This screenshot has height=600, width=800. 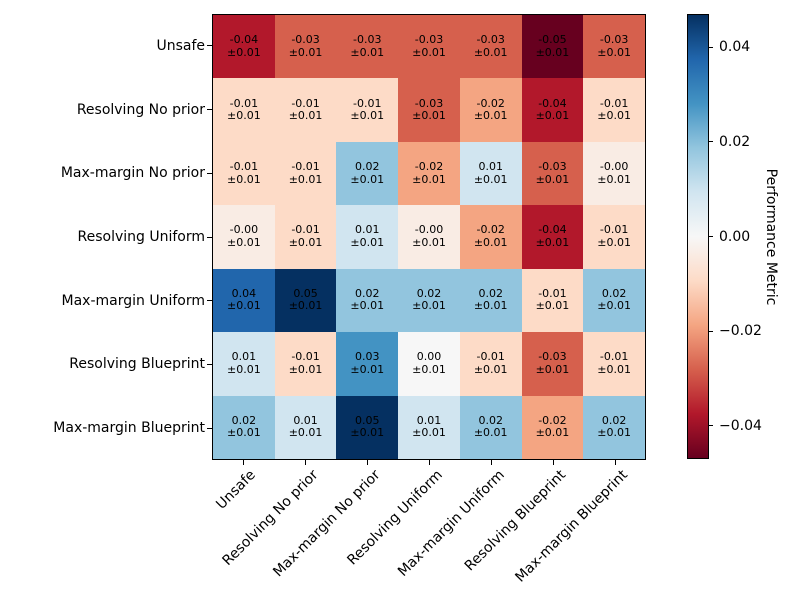 What do you see at coordinates (236, 490) in the screenshot?
I see `x-tick-label: Unsafe` at bounding box center [236, 490].